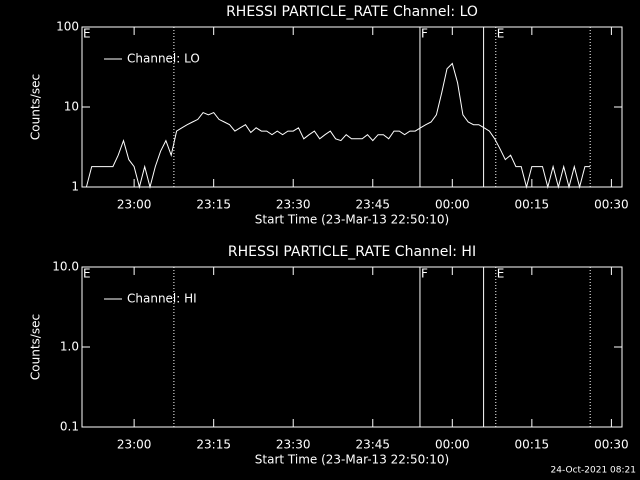 The image size is (640, 480). Describe the element at coordinates (67, 27) in the screenshot. I see `y-tick-label: 100` at that location.